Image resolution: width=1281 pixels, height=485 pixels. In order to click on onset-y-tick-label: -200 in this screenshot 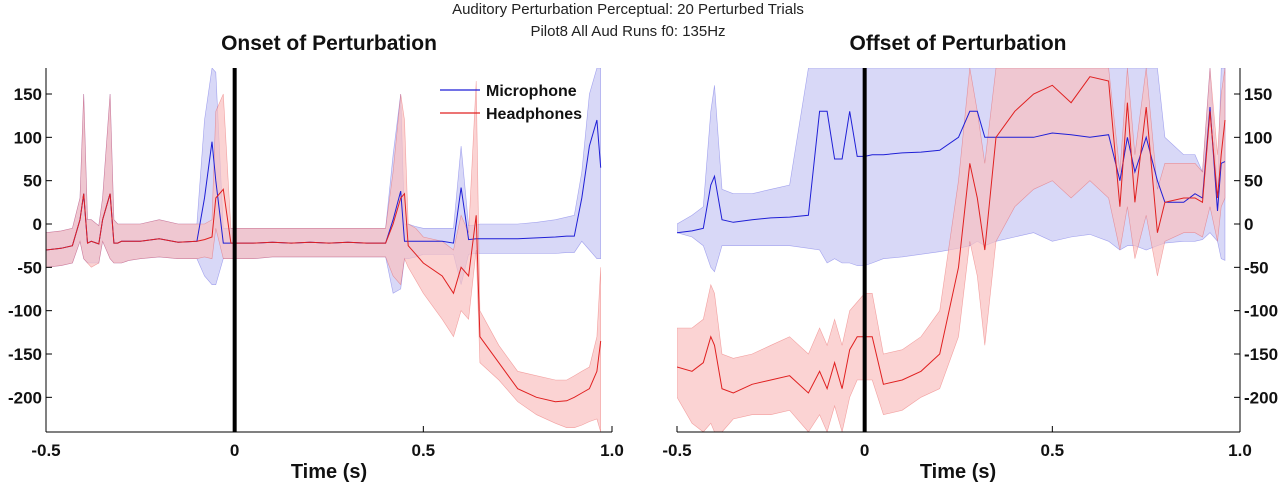, I will do `click(25, 397)`.